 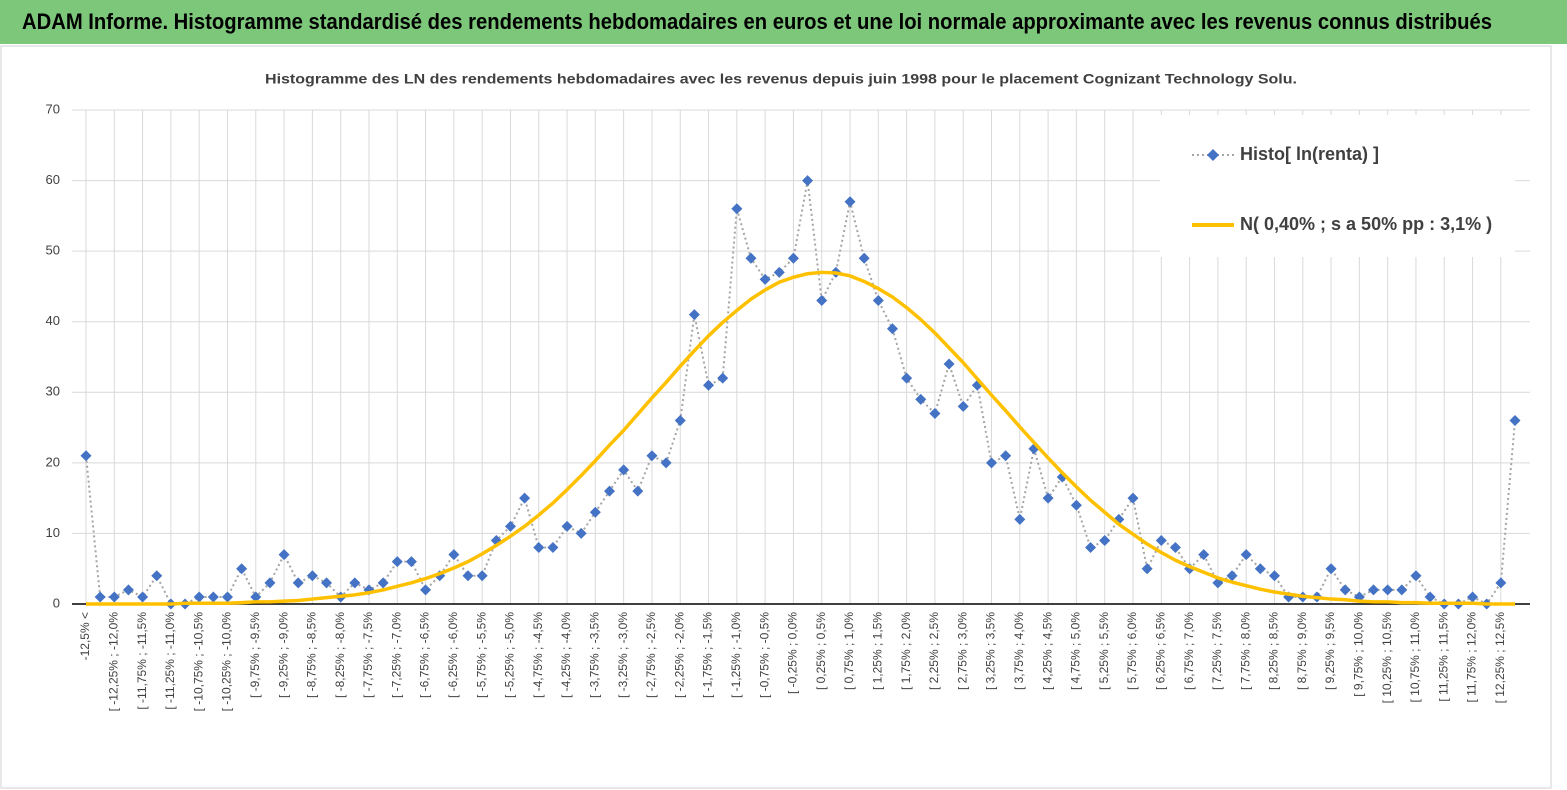 What do you see at coordinates (623, 655) in the screenshot?
I see `x-tick-label: [ -3,25% ; -3,0%` at bounding box center [623, 655].